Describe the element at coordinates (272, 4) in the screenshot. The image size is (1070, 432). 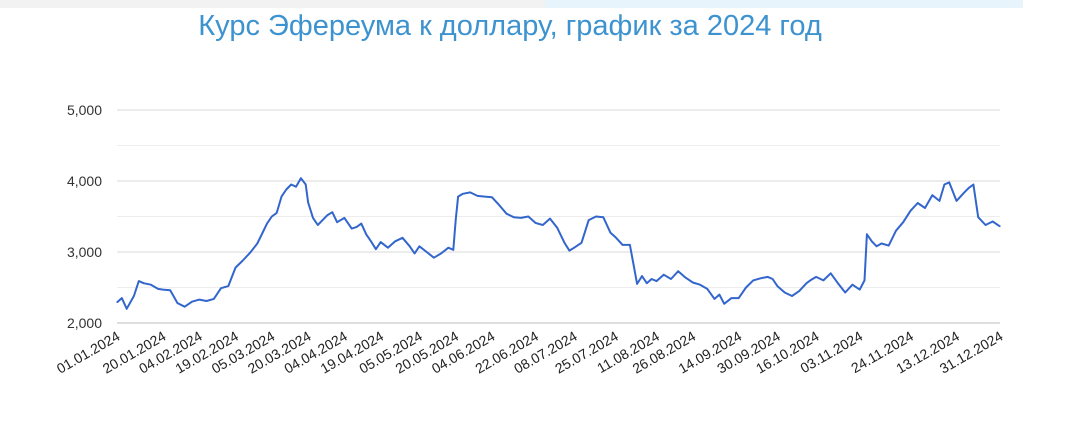
I see `top-bar-left` at that location.